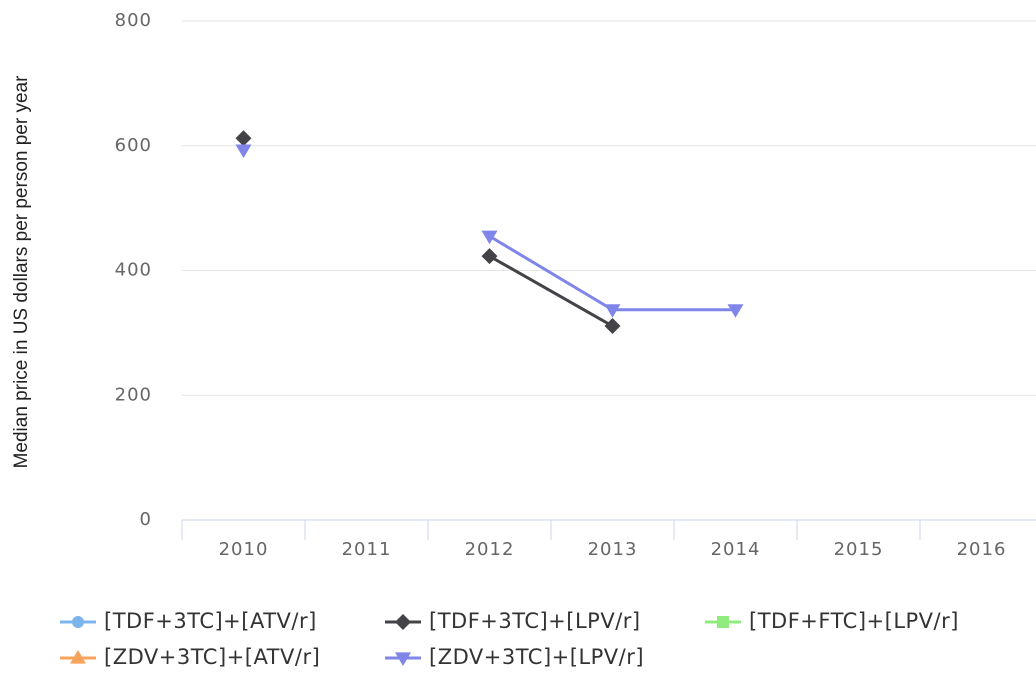 This screenshot has height=675, width=1036. I want to click on x-tick-label: 2015, so click(859, 549).